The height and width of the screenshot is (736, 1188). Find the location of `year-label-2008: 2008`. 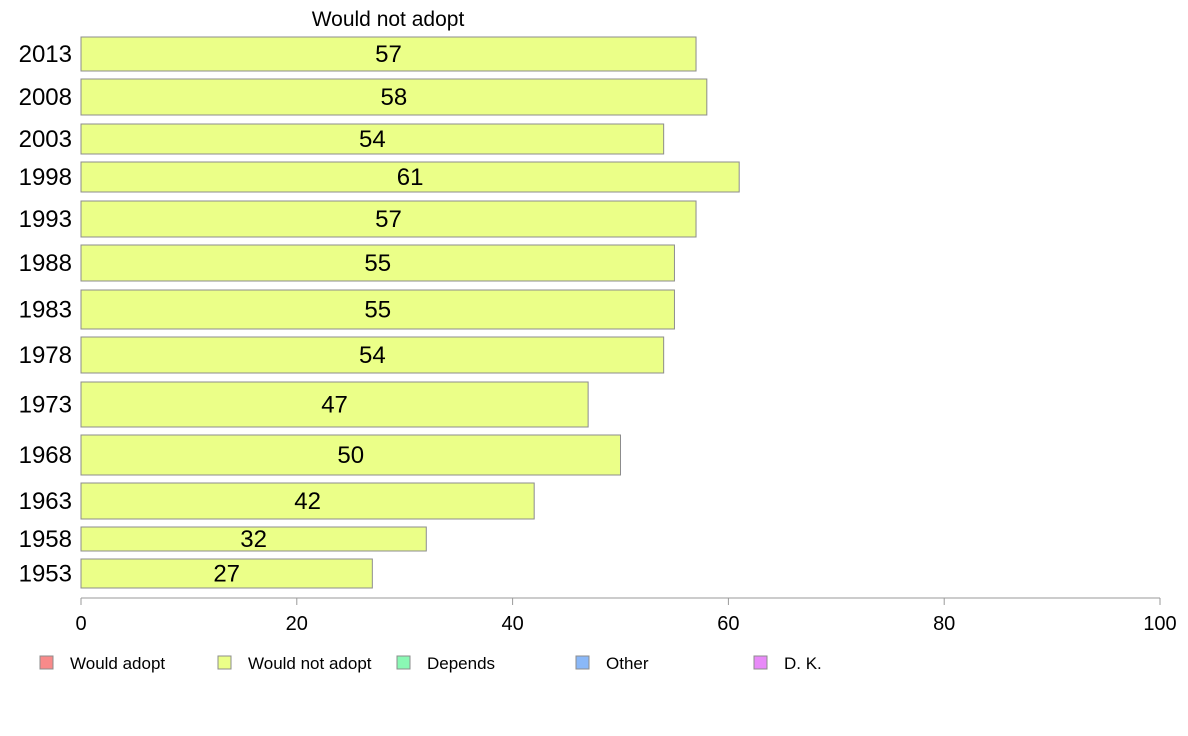

year-label-2008: 2008 is located at coordinates (45, 97).